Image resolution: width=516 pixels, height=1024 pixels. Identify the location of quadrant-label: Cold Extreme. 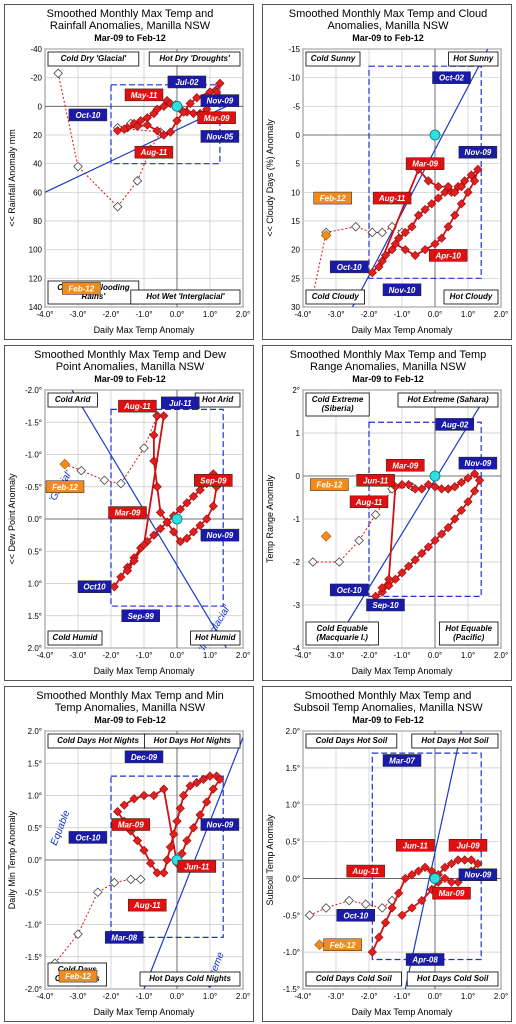
(338, 399).